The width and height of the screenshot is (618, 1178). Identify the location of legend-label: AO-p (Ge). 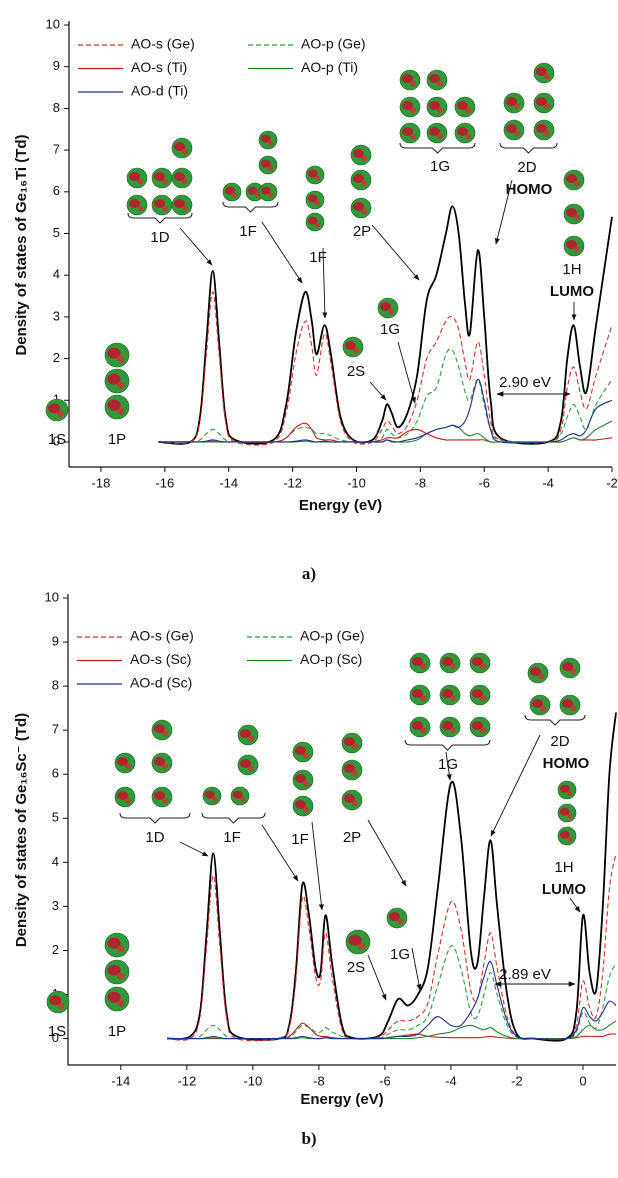
(332, 636).